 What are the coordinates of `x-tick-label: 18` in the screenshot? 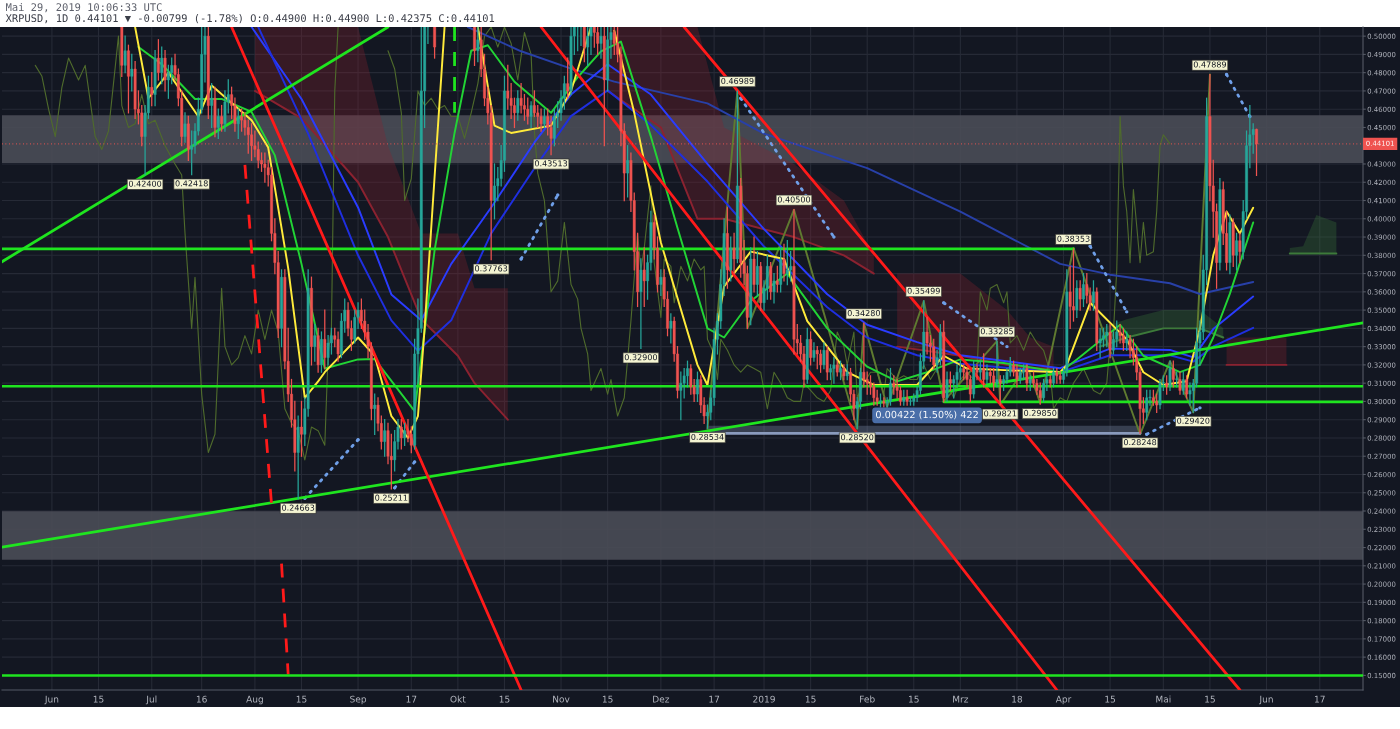 It's located at (1017, 699).